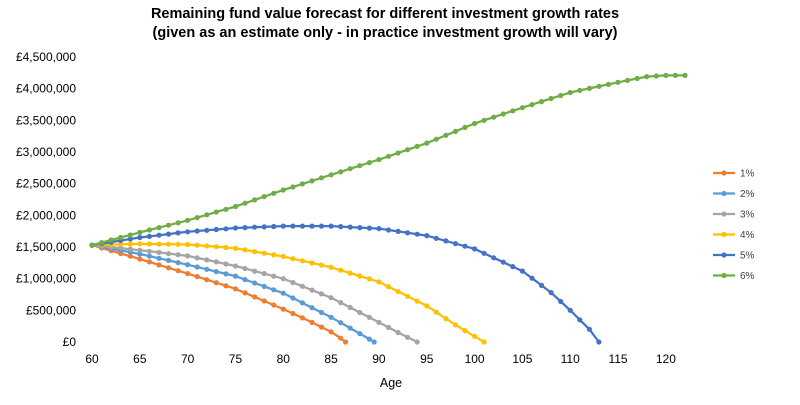 Image resolution: width=800 pixels, height=405 pixels. Describe the element at coordinates (188, 359) in the screenshot. I see `x-tick-label: 70` at that location.